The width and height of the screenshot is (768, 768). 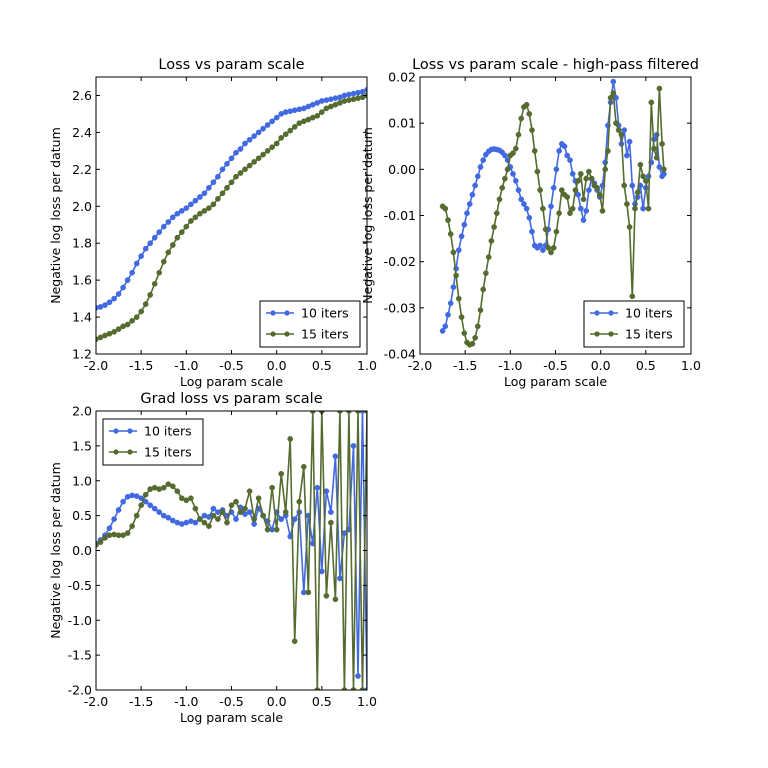 I want to click on chart-2-xtick-label: -1.5, so click(x=465, y=365).